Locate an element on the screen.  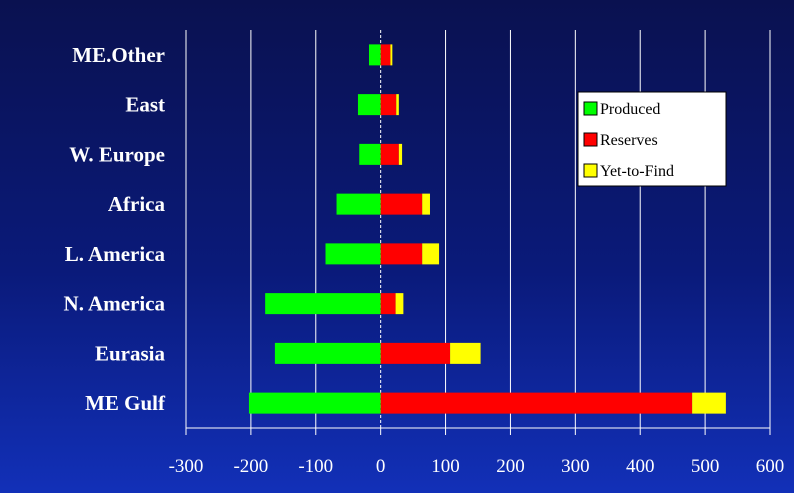
bar-me-other-yet-to-find is located at coordinates (391, 55).